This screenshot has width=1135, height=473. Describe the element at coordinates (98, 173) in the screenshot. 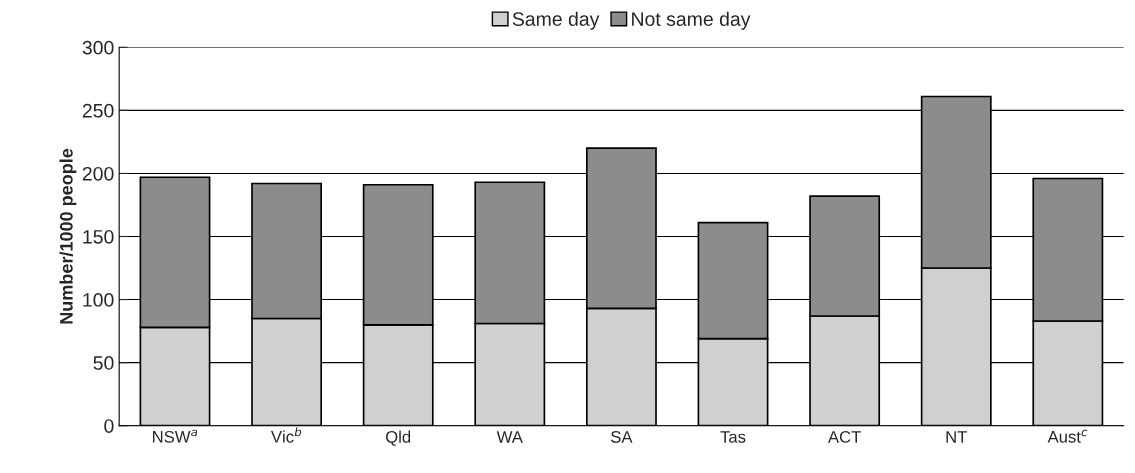

I see `y-tick-label: 200` at that location.